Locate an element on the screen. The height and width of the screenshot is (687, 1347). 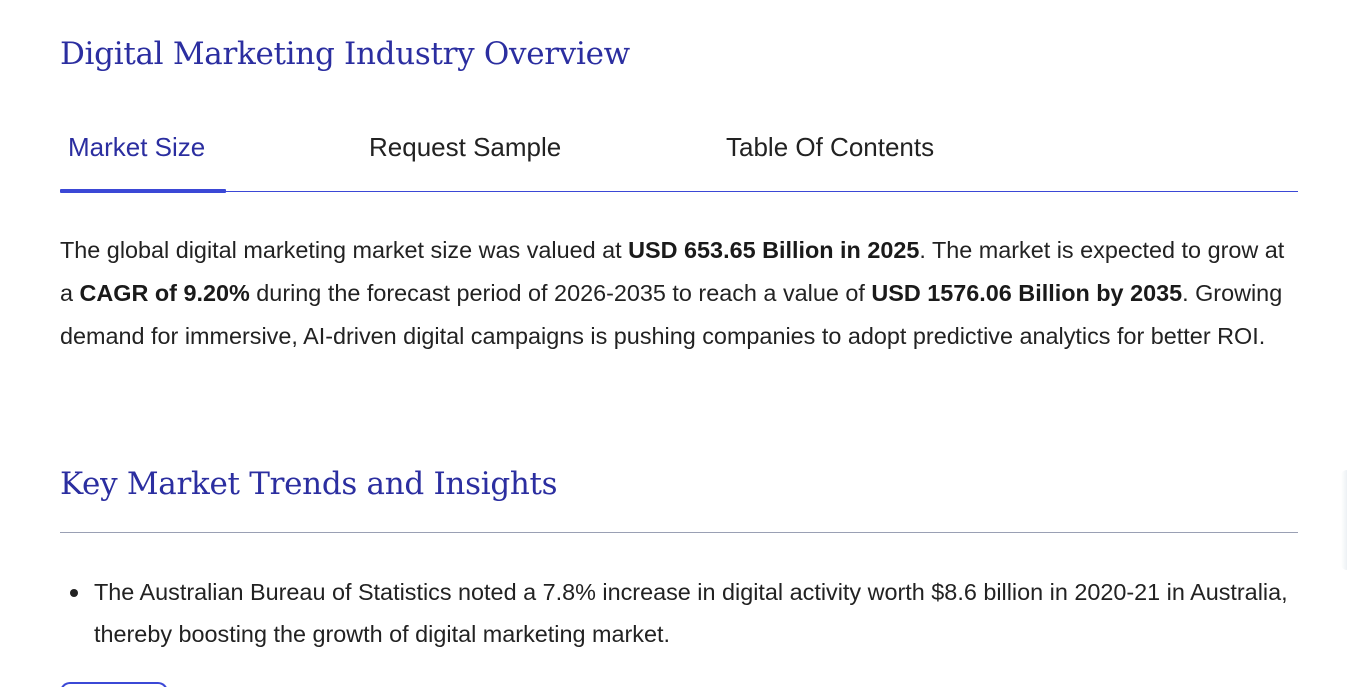
summary-text-2: . The market is expected to grow at a is located at coordinates (672, 271).